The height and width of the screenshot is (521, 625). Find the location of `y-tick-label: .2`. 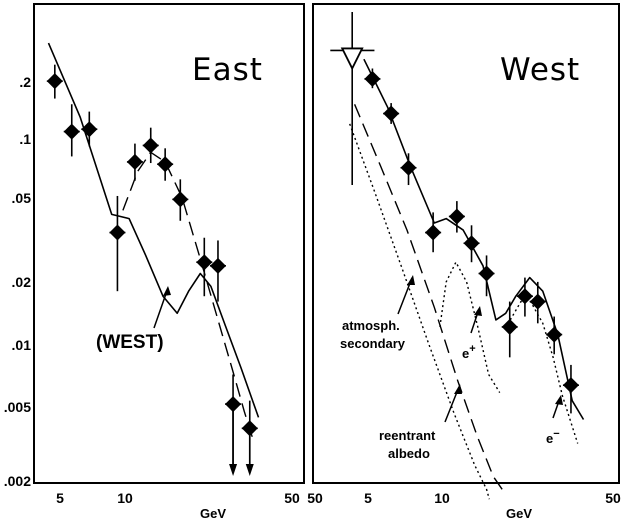

y-tick-label: .2 is located at coordinates (25, 82).